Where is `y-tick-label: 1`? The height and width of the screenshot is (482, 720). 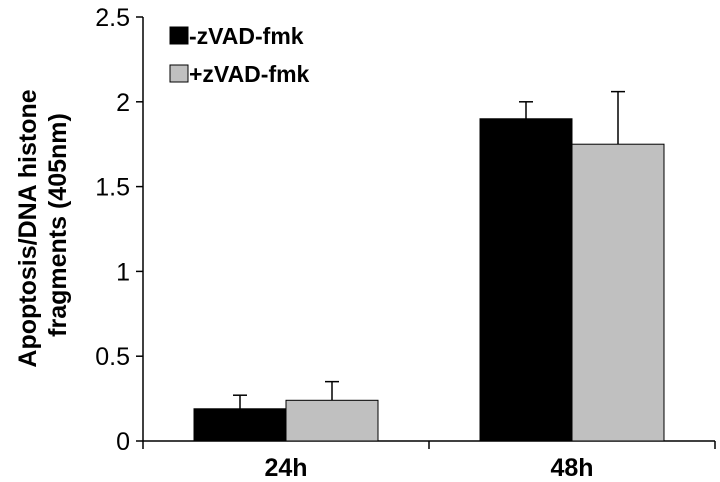 y-tick-label: 1 is located at coordinates (123, 272).